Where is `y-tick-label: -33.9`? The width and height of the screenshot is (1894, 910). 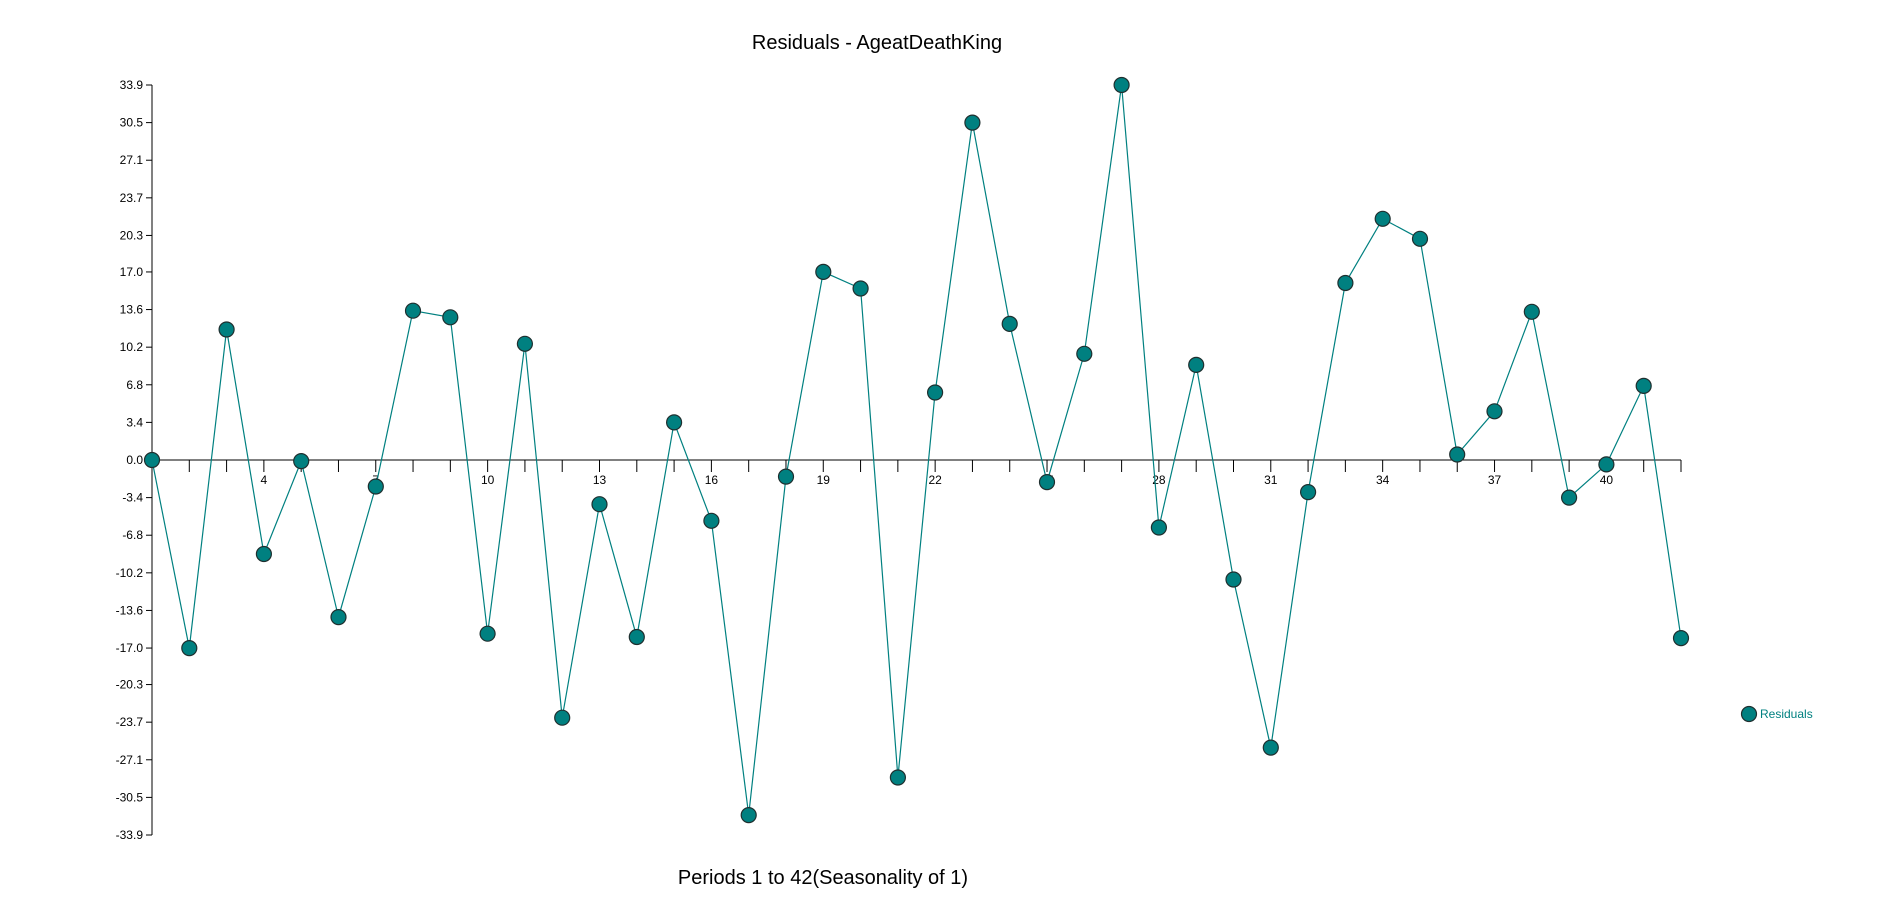 y-tick-label: -33.9 is located at coordinates (130, 835).